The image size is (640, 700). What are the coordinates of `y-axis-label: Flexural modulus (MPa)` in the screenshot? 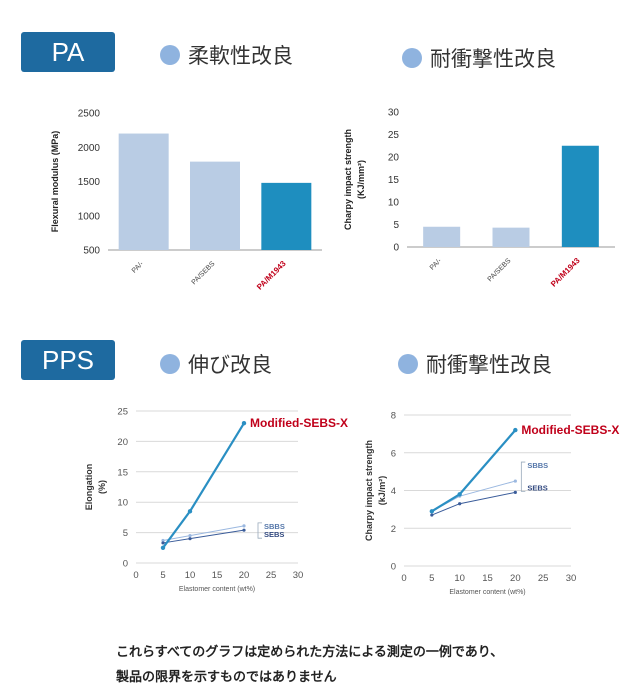 It's located at (55, 182).